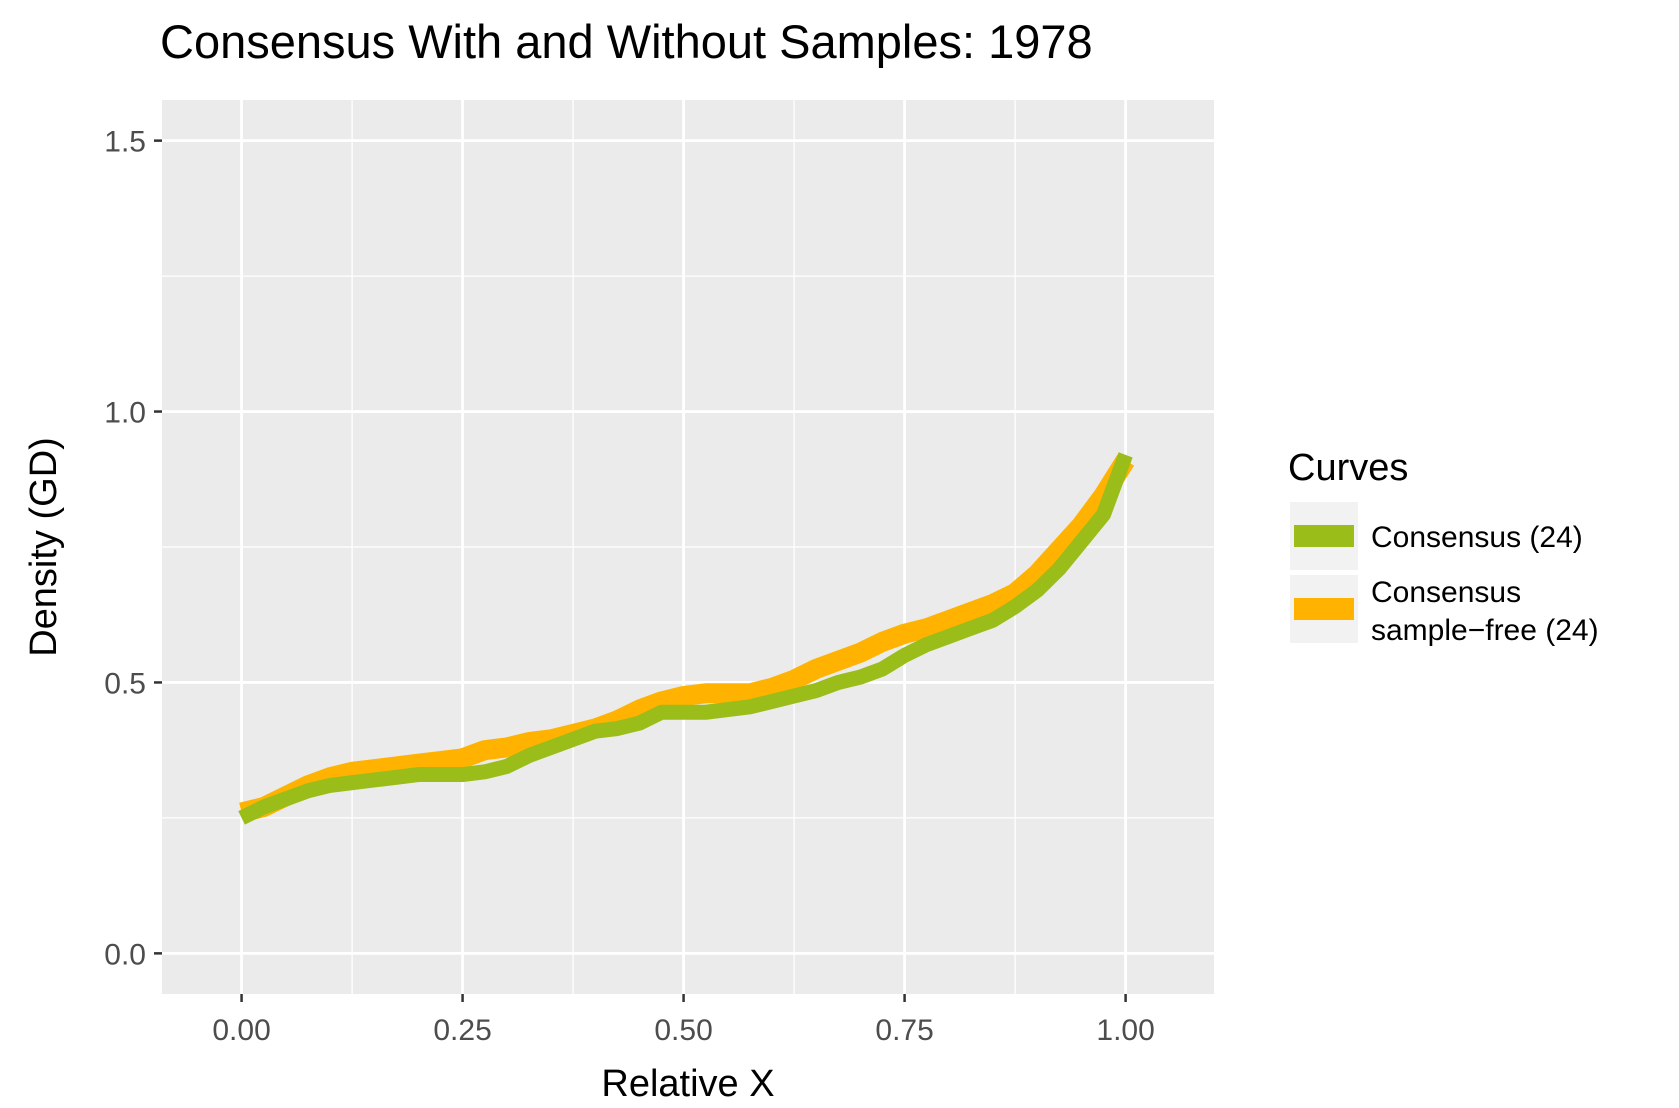 The width and height of the screenshot is (1679, 1108). Describe the element at coordinates (1477, 537) in the screenshot. I see `legend-label-consensus: Consensus (24)` at that location.